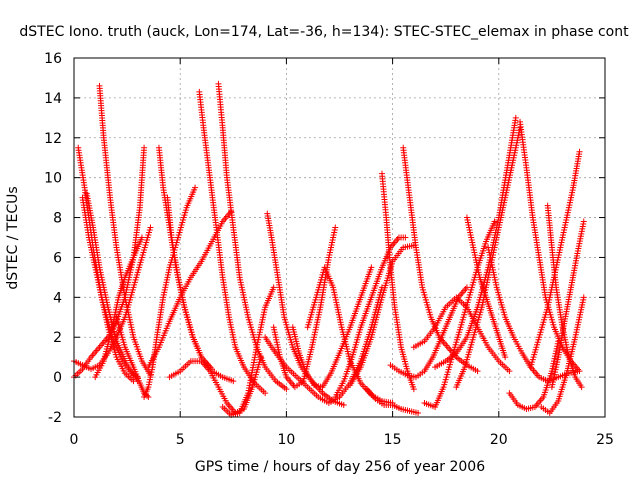 The width and height of the screenshot is (640, 480). What do you see at coordinates (53, 238) in the screenshot?
I see `y-tick-labels: -2 0 2 4 6 8 10 12 14 16` at bounding box center [53, 238].